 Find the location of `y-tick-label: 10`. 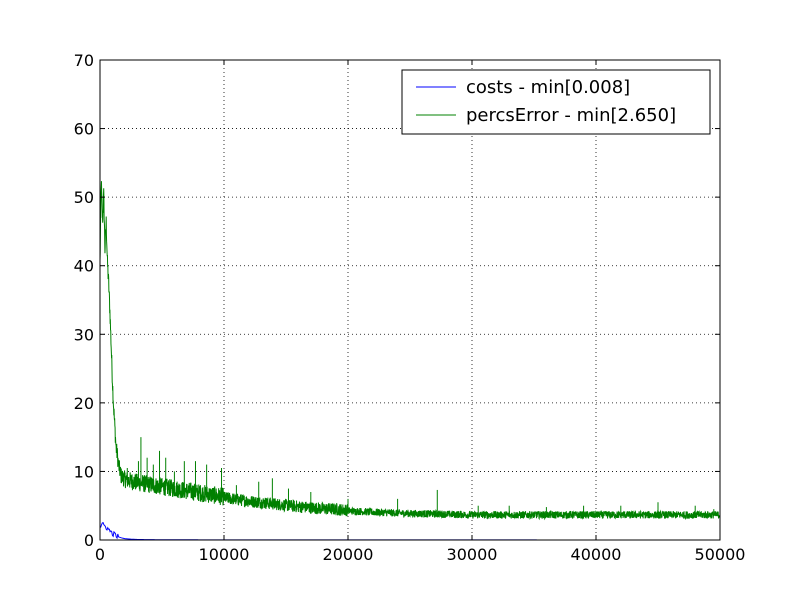

y-tick-label: 10 is located at coordinates (84, 471).